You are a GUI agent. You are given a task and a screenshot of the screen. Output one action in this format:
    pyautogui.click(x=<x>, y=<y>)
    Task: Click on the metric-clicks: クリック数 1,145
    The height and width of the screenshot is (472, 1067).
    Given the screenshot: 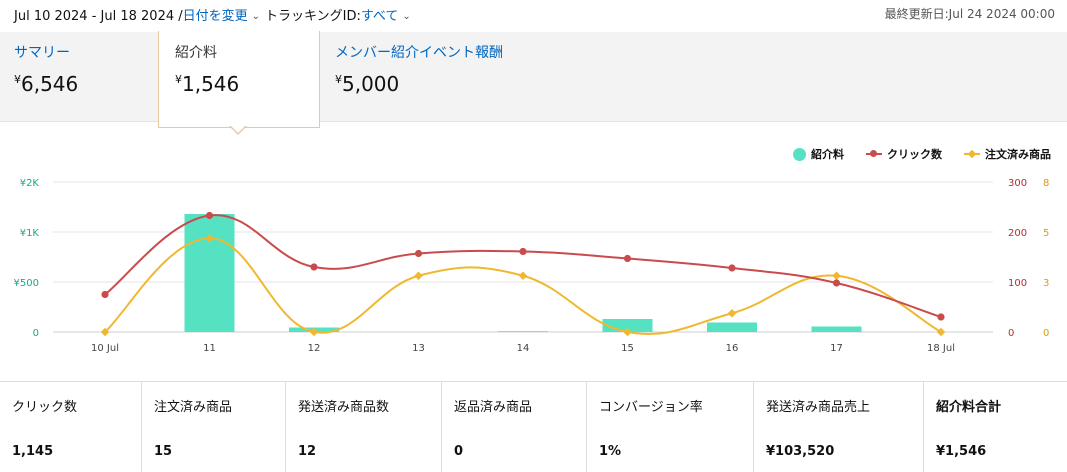 What is the action you would take?
    pyautogui.click(x=71, y=427)
    